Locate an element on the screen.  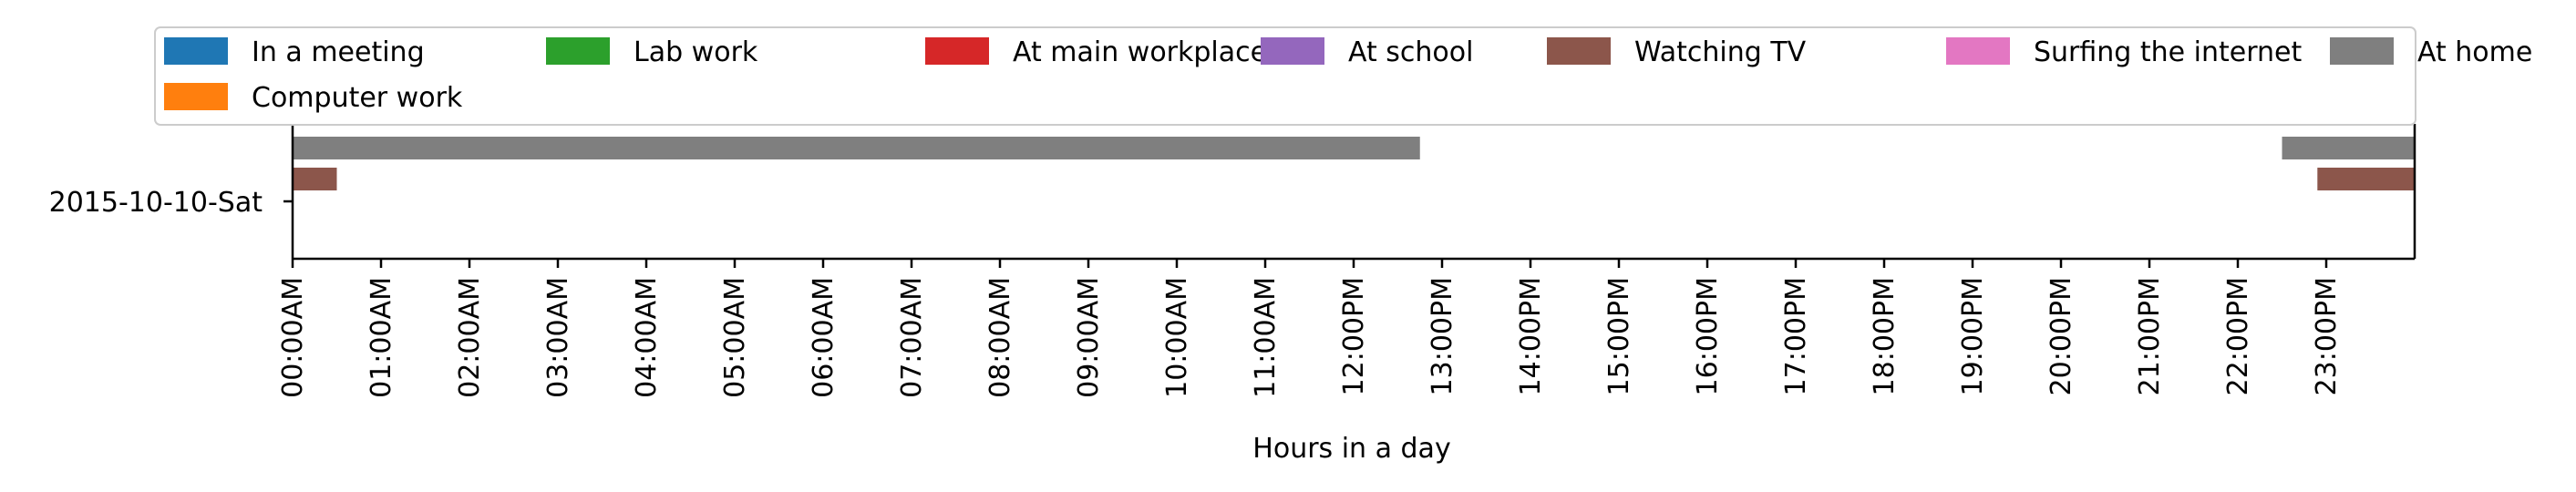
x-tick-label: 12:00PM is located at coordinates (1354, 336).